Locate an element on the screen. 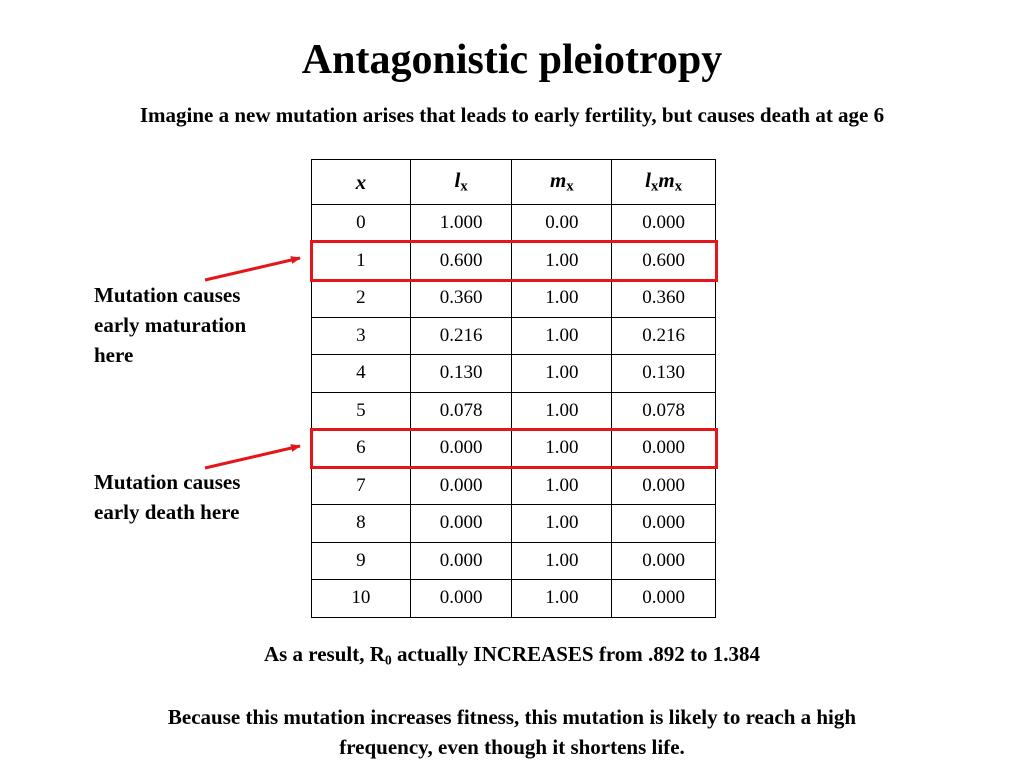 This screenshot has height=768, width=1024. cell-x: 4 is located at coordinates (361, 373).